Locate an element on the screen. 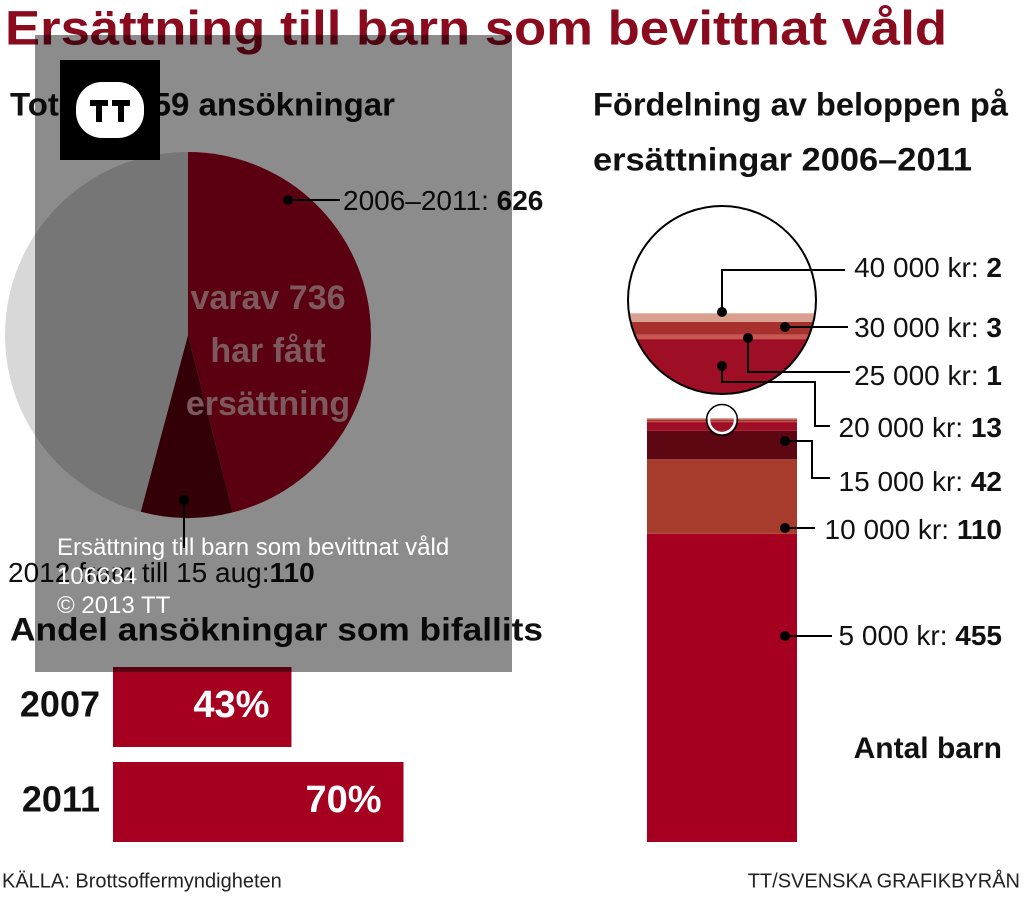 The width and height of the screenshot is (1024, 897). legend-name: 25 000 kr: is located at coordinates (920, 375).